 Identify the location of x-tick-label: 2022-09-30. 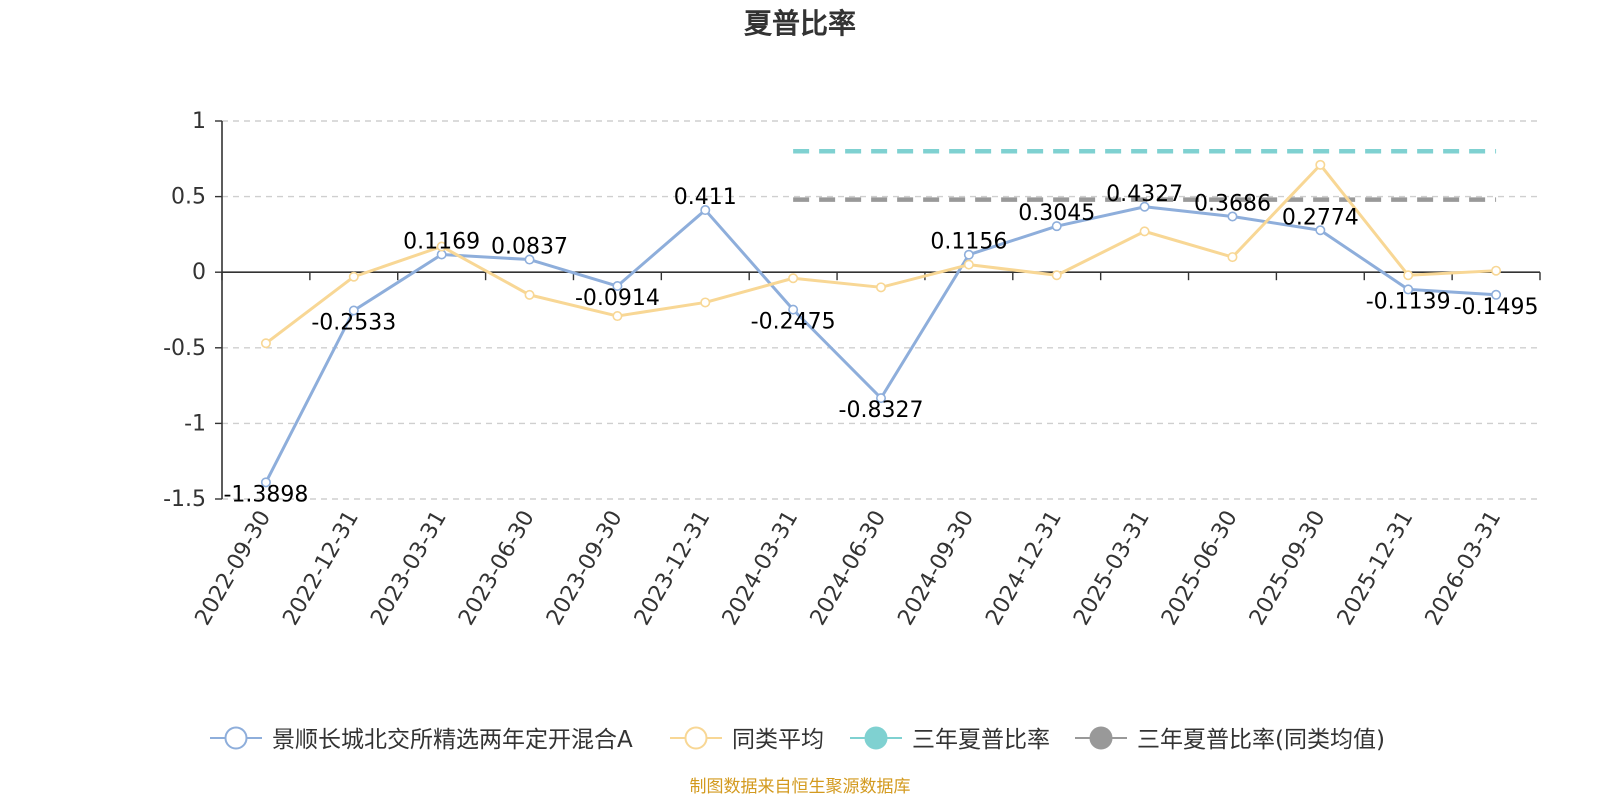
(234, 568).